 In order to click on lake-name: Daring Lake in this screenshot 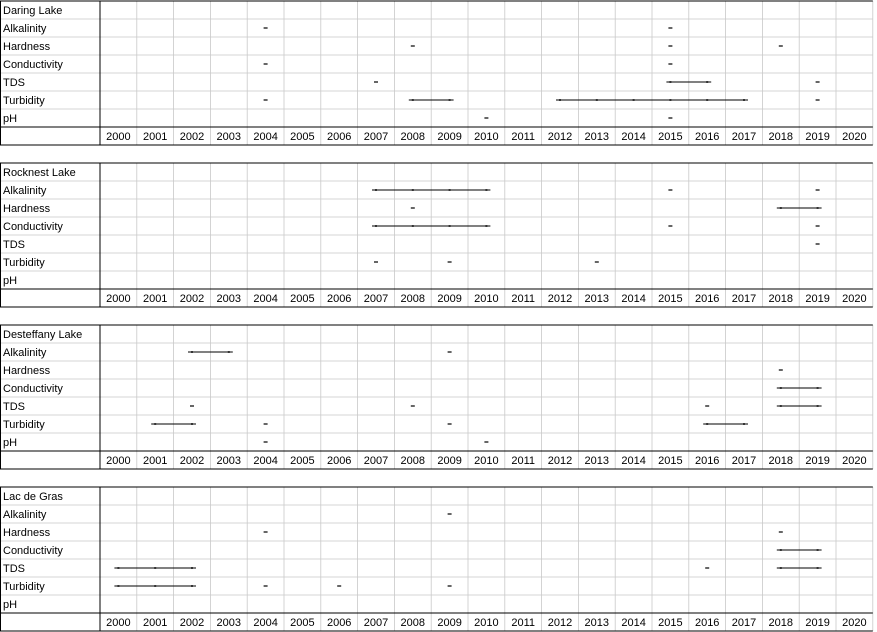, I will do `click(32, 11)`.